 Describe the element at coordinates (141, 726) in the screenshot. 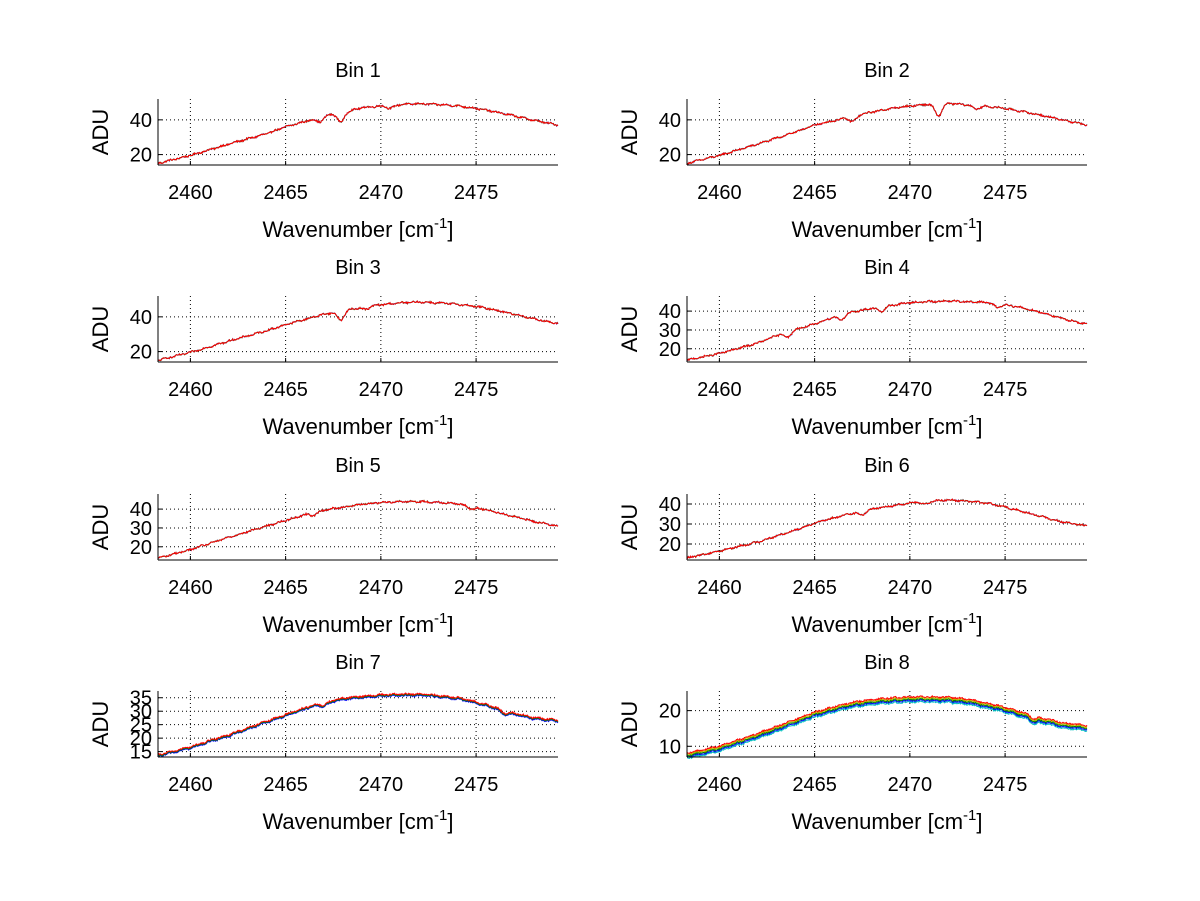

I see `y-tick-label: 25` at that location.